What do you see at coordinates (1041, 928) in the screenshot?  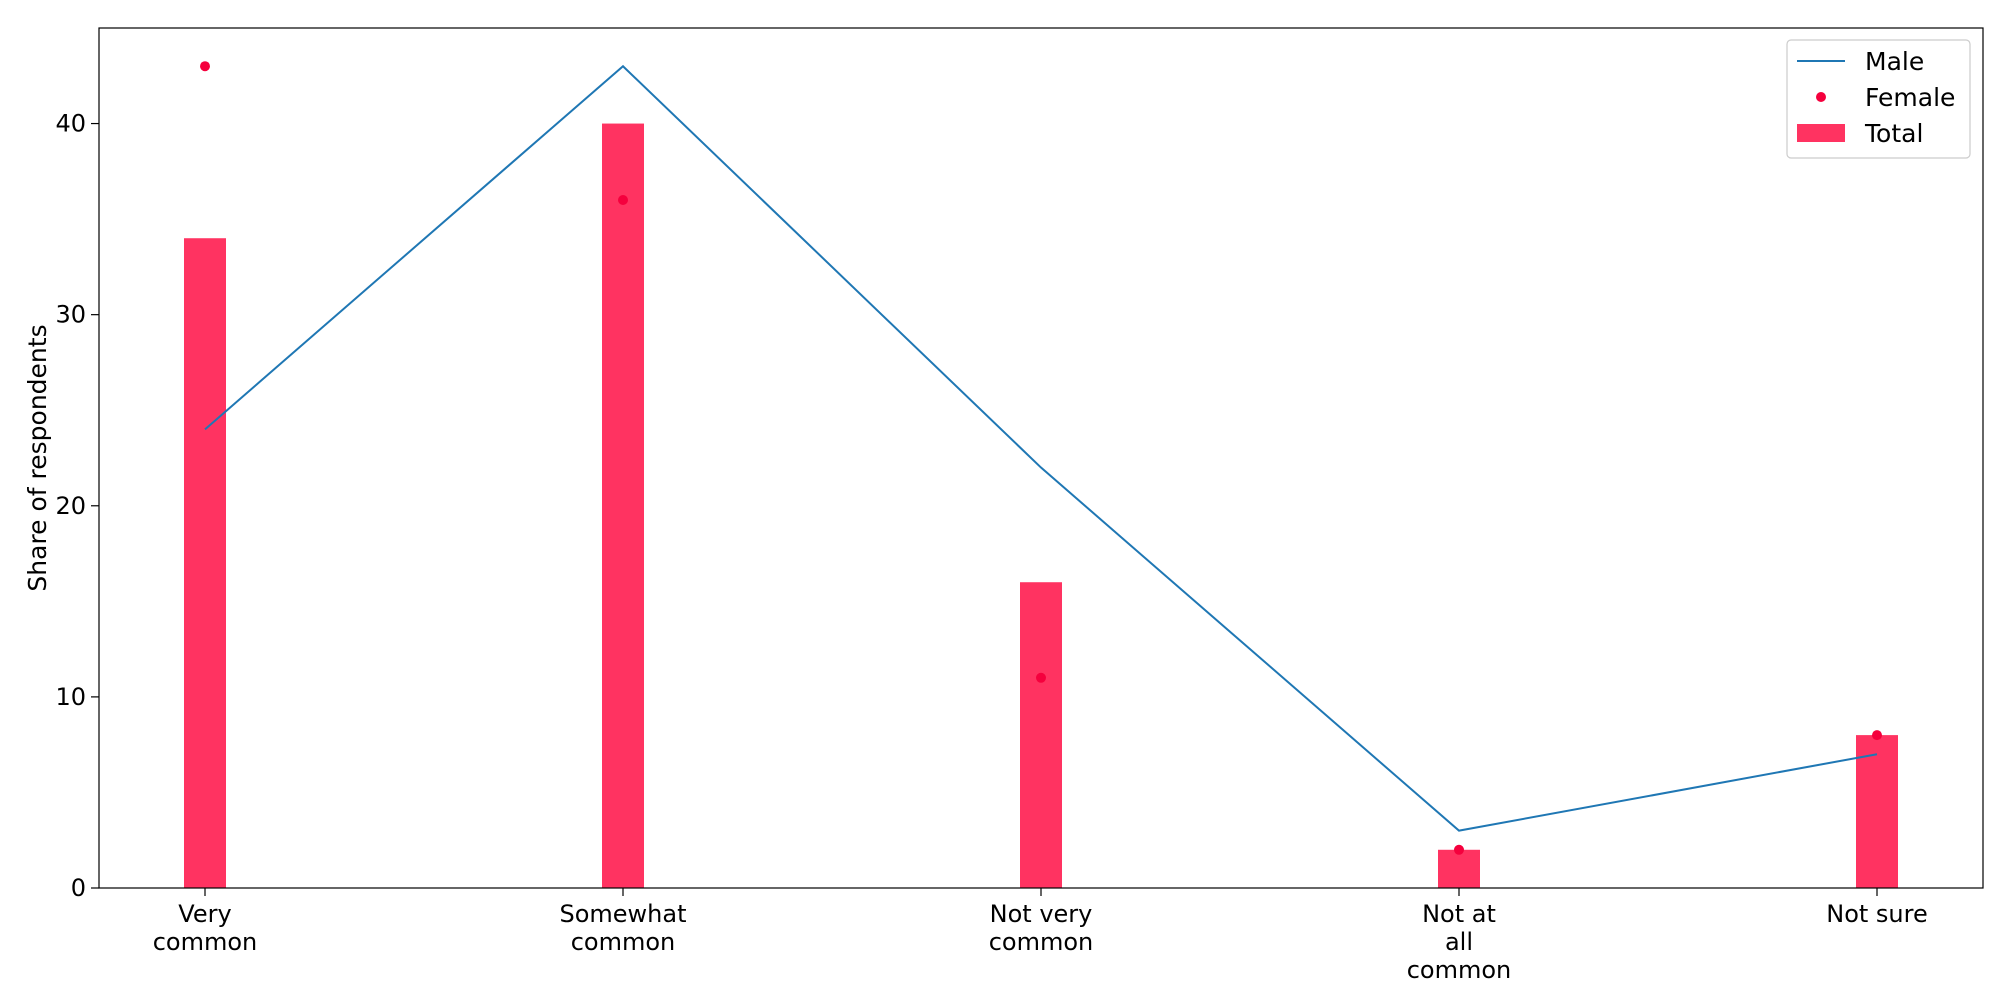 I see `x-tick-label-2: Not very common` at bounding box center [1041, 928].